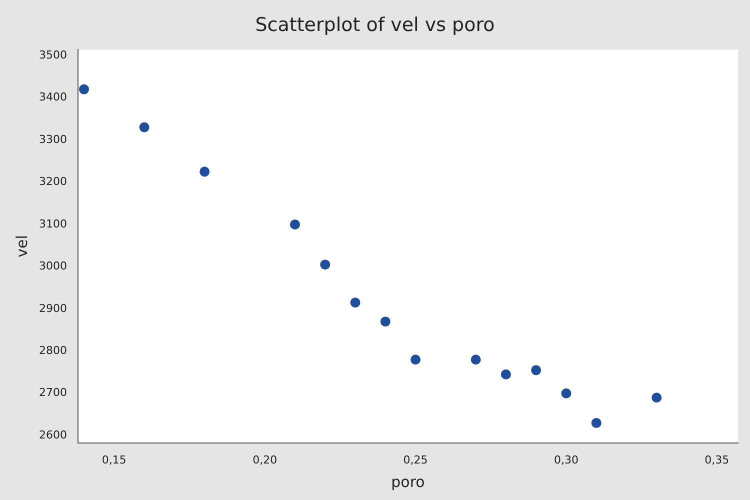  I want to click on y-tick-label: 3300, so click(52, 139).